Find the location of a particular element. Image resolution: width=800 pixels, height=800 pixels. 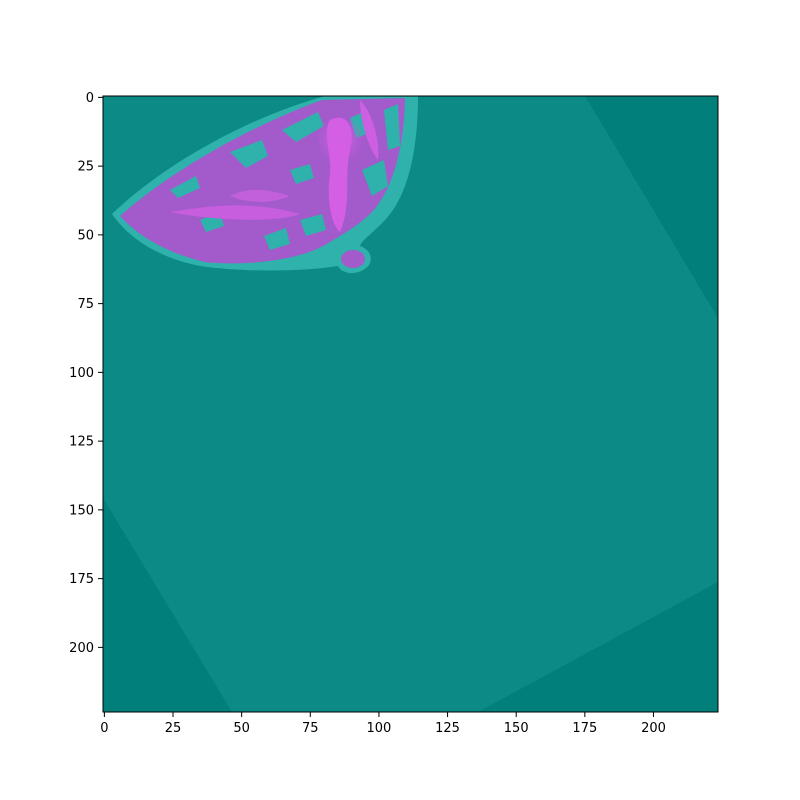

y-tick-label: 200 is located at coordinates (81, 648).